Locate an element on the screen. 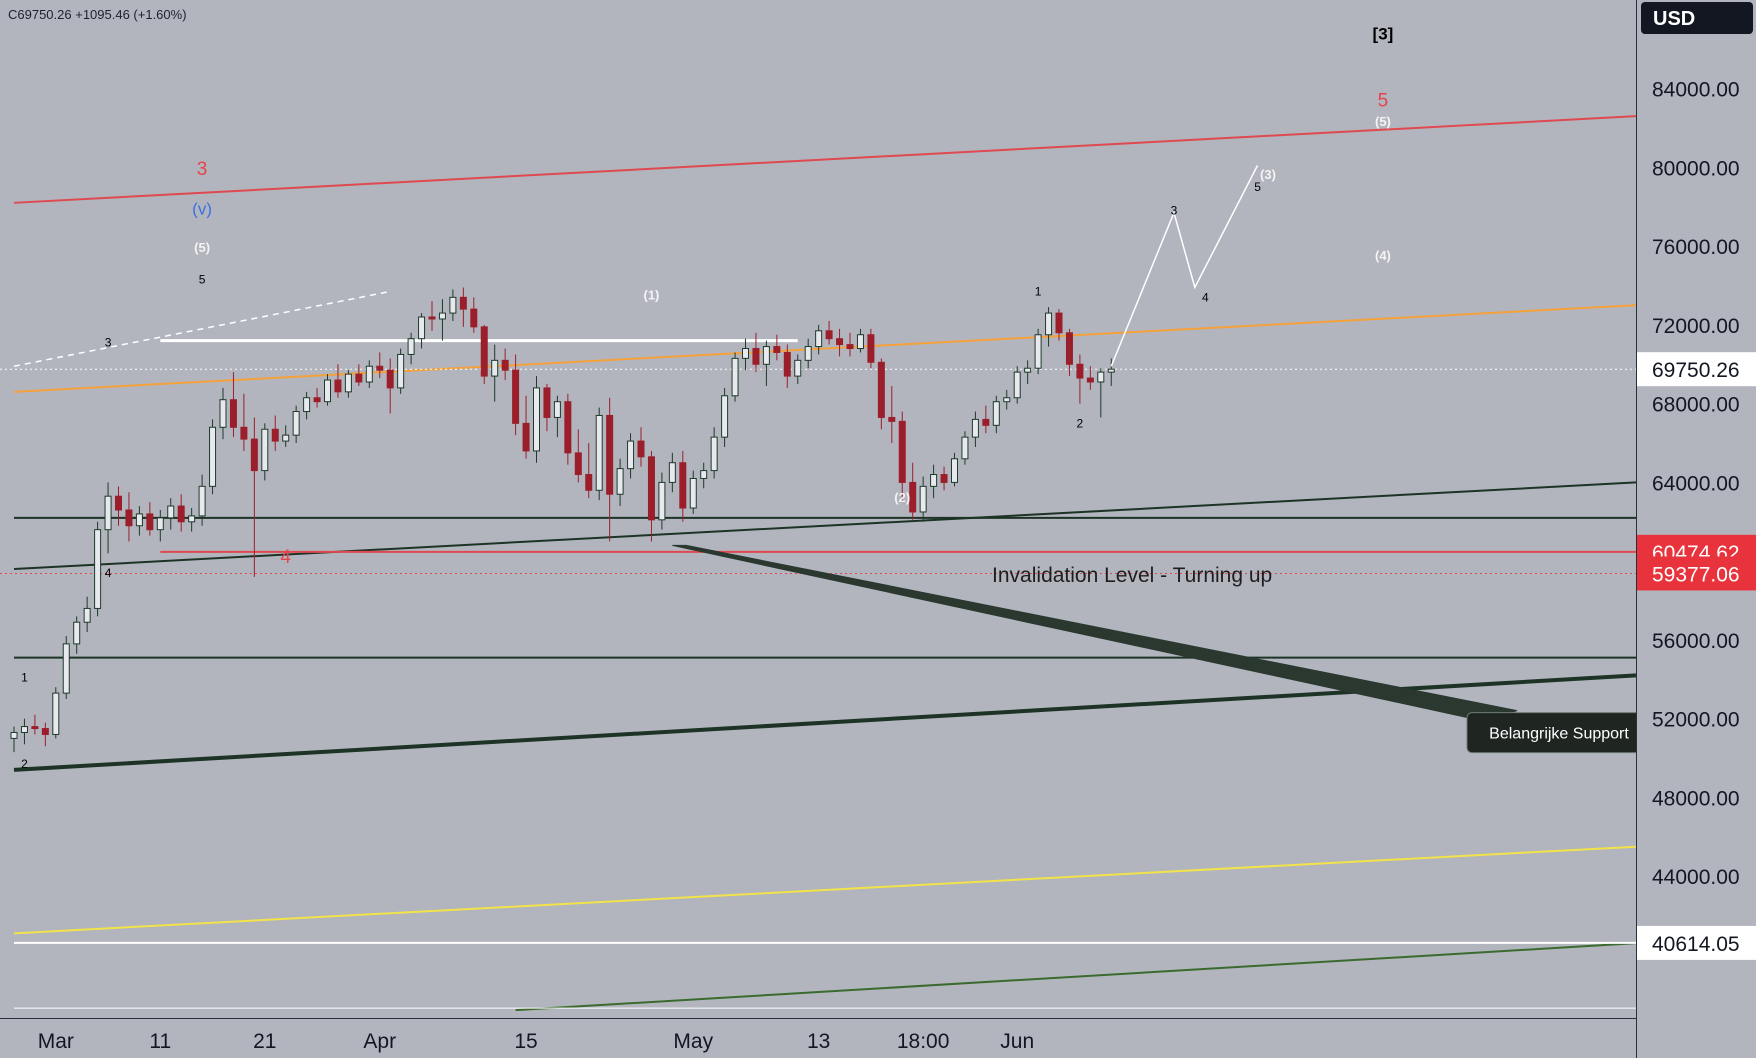 The height and width of the screenshot is (1058, 1756). time-tick-label: 15 is located at coordinates (525, 1041).